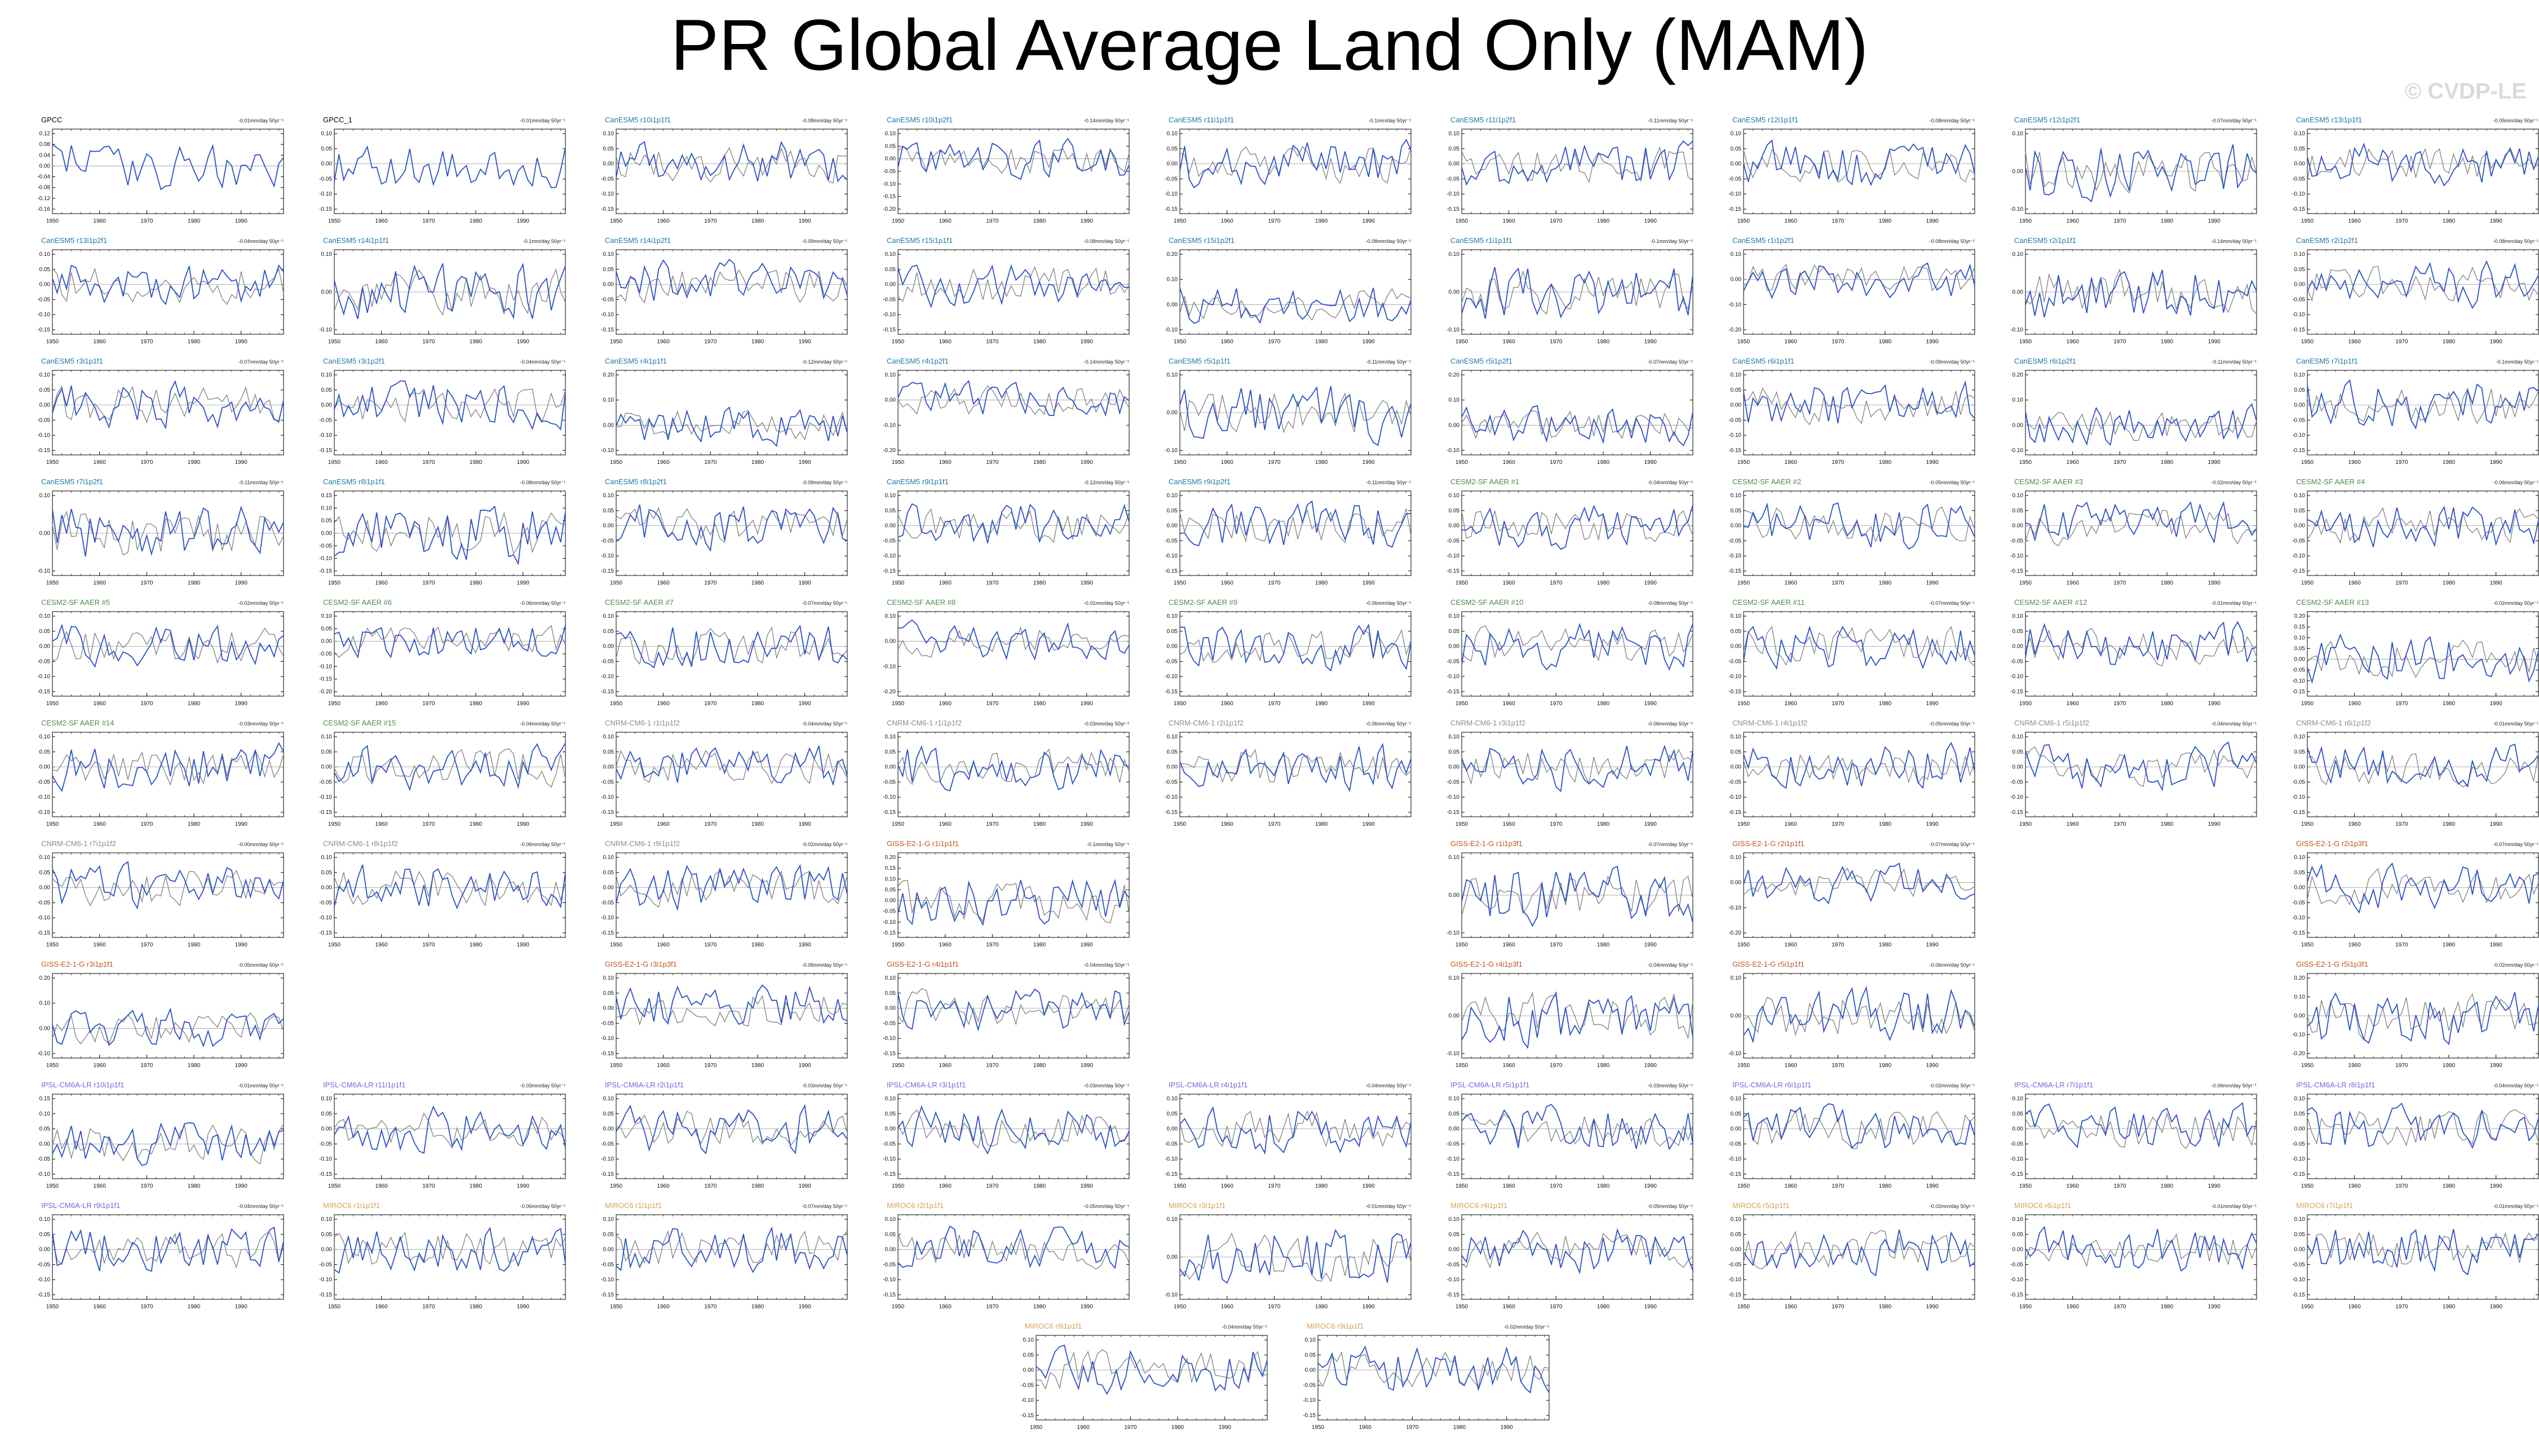  What do you see at coordinates (1106, 724) in the screenshot?
I see `panel-trend: -0.03mm/day 50yr⁻¹` at bounding box center [1106, 724].